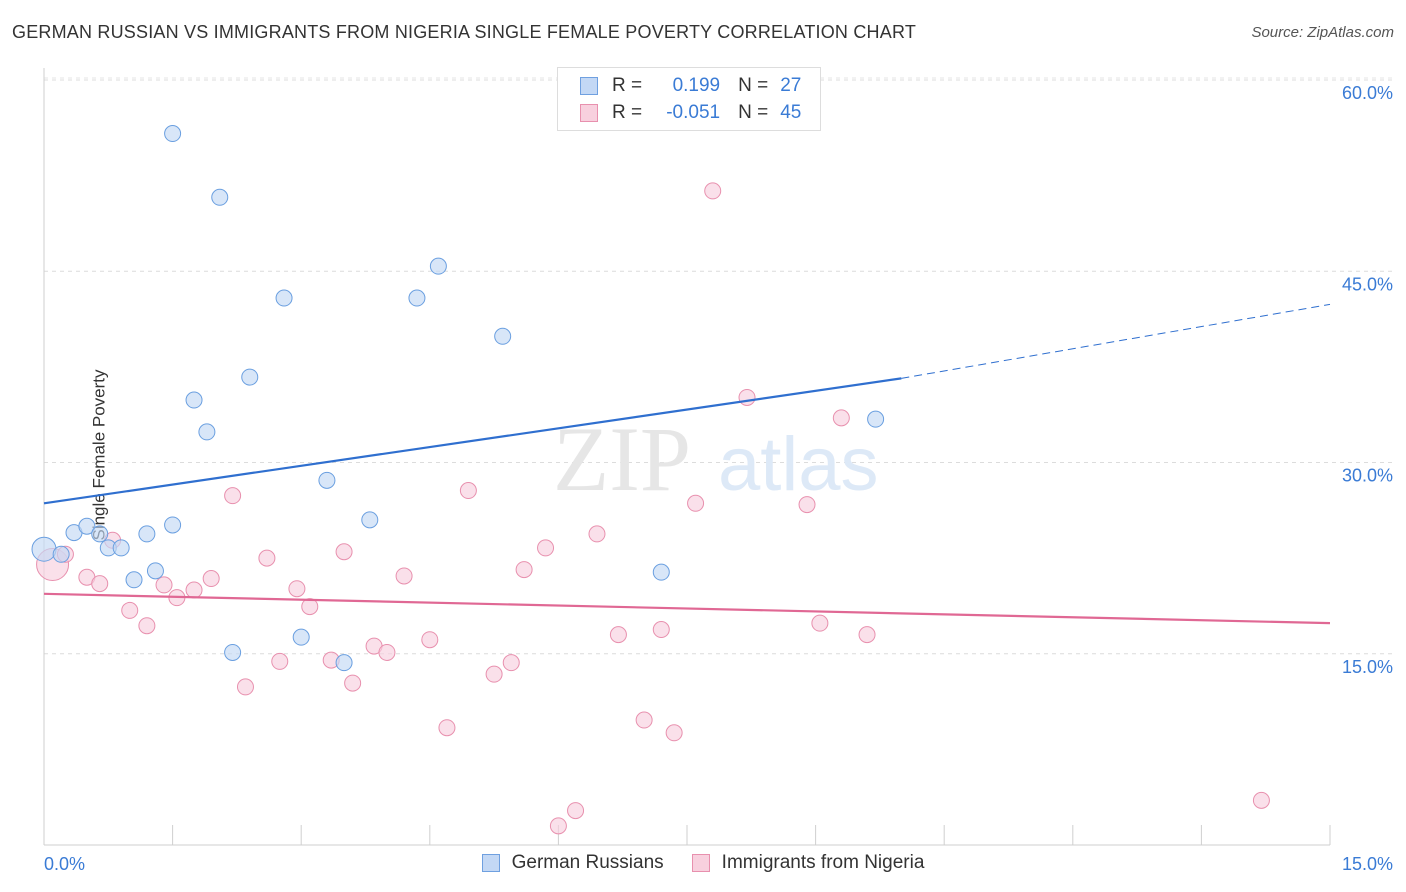 The height and width of the screenshot is (892, 1406). What do you see at coordinates (693, 112) in the screenshot?
I see `r-value: -0.051` at bounding box center [693, 112].